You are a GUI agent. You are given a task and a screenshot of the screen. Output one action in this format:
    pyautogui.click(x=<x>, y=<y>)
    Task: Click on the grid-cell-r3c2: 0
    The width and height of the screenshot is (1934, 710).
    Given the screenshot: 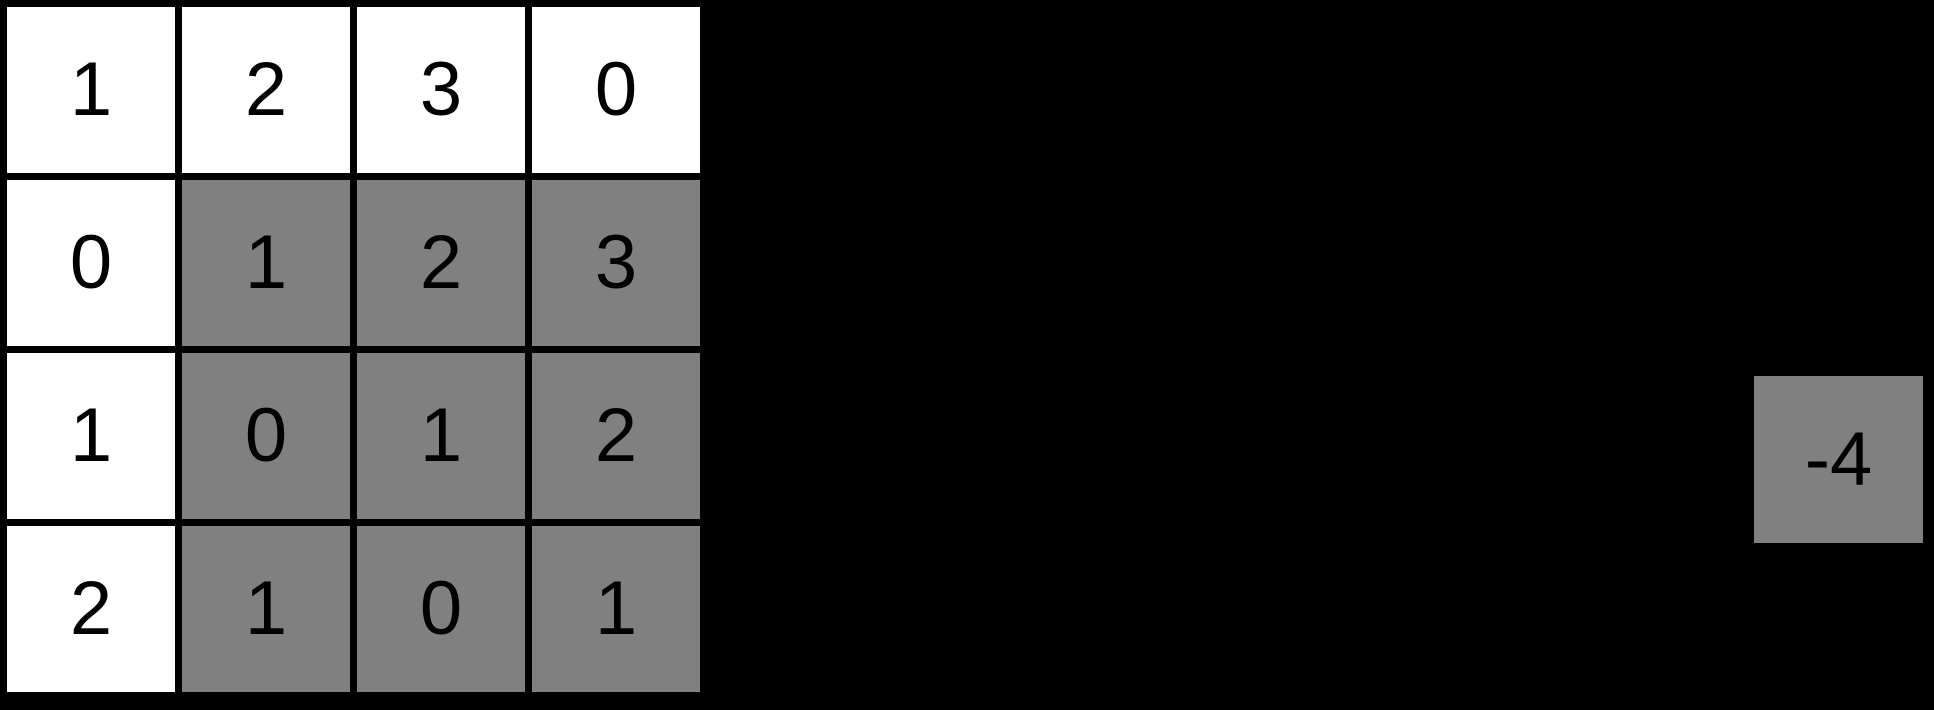 What is the action you would take?
    pyautogui.click(x=441, y=609)
    